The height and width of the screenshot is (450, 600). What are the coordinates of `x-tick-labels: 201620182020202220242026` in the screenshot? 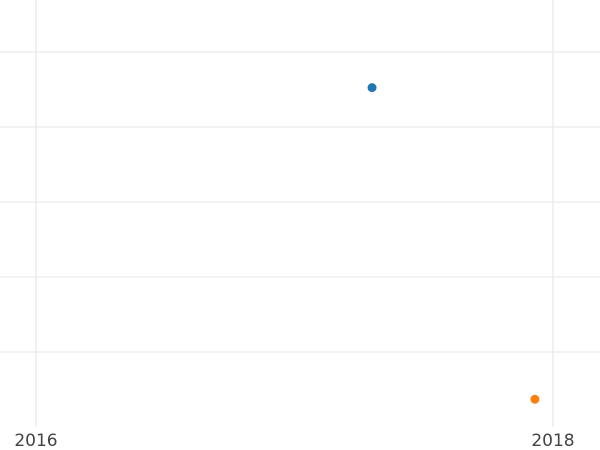 It's located at (294, 440).